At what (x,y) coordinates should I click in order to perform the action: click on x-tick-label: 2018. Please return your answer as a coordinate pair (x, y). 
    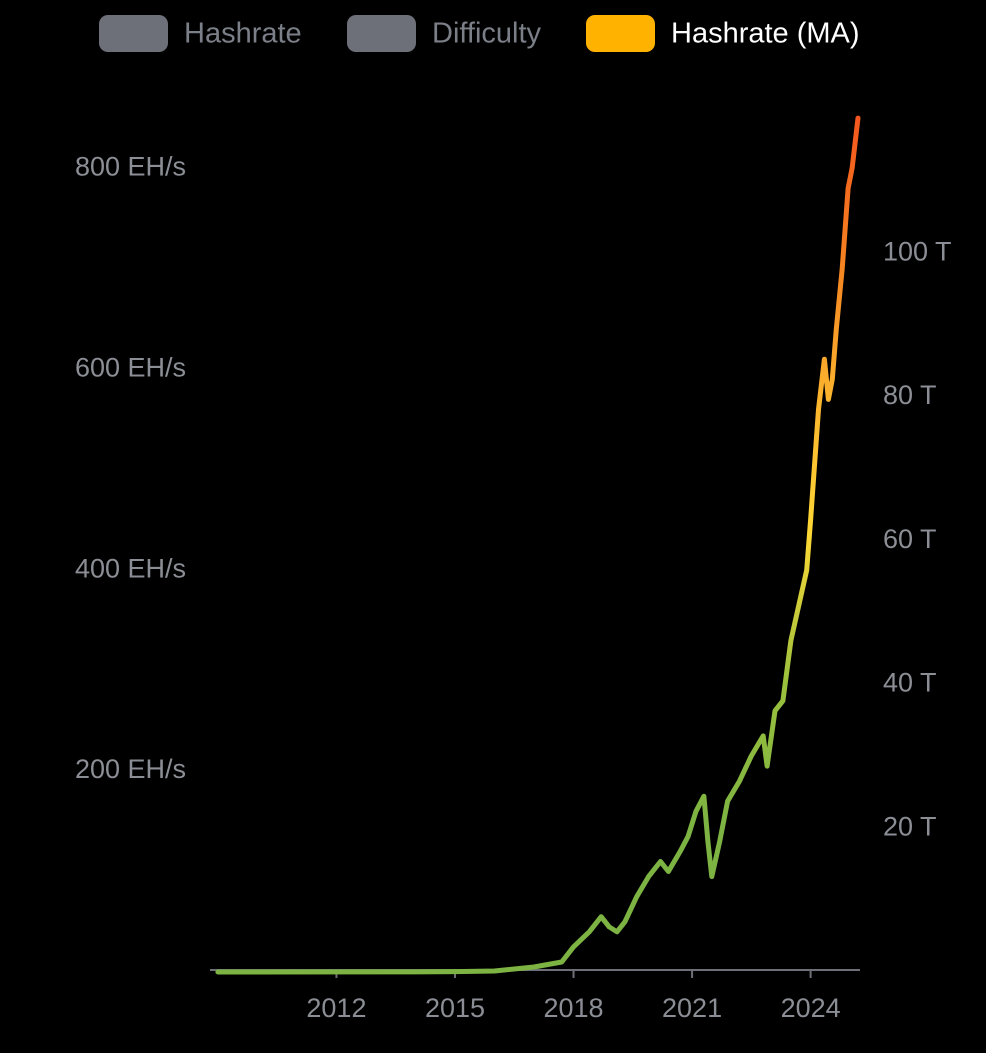
    Looking at the image, I should click on (573, 1008).